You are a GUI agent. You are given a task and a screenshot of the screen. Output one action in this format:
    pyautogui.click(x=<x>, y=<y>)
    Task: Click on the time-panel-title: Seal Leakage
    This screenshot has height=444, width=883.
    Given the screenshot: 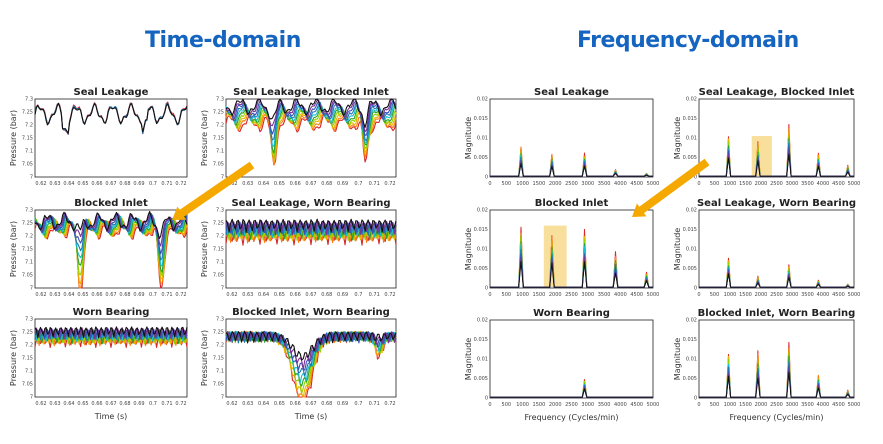 What is the action you would take?
    pyautogui.click(x=111, y=92)
    